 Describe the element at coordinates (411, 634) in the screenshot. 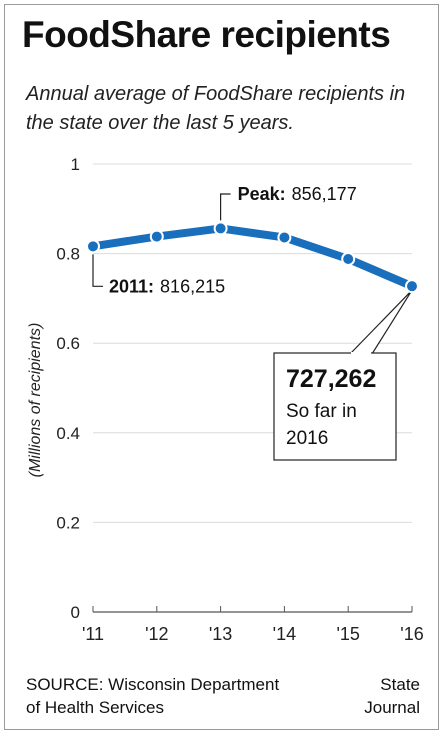

I see `x-tick-label: '16` at that location.